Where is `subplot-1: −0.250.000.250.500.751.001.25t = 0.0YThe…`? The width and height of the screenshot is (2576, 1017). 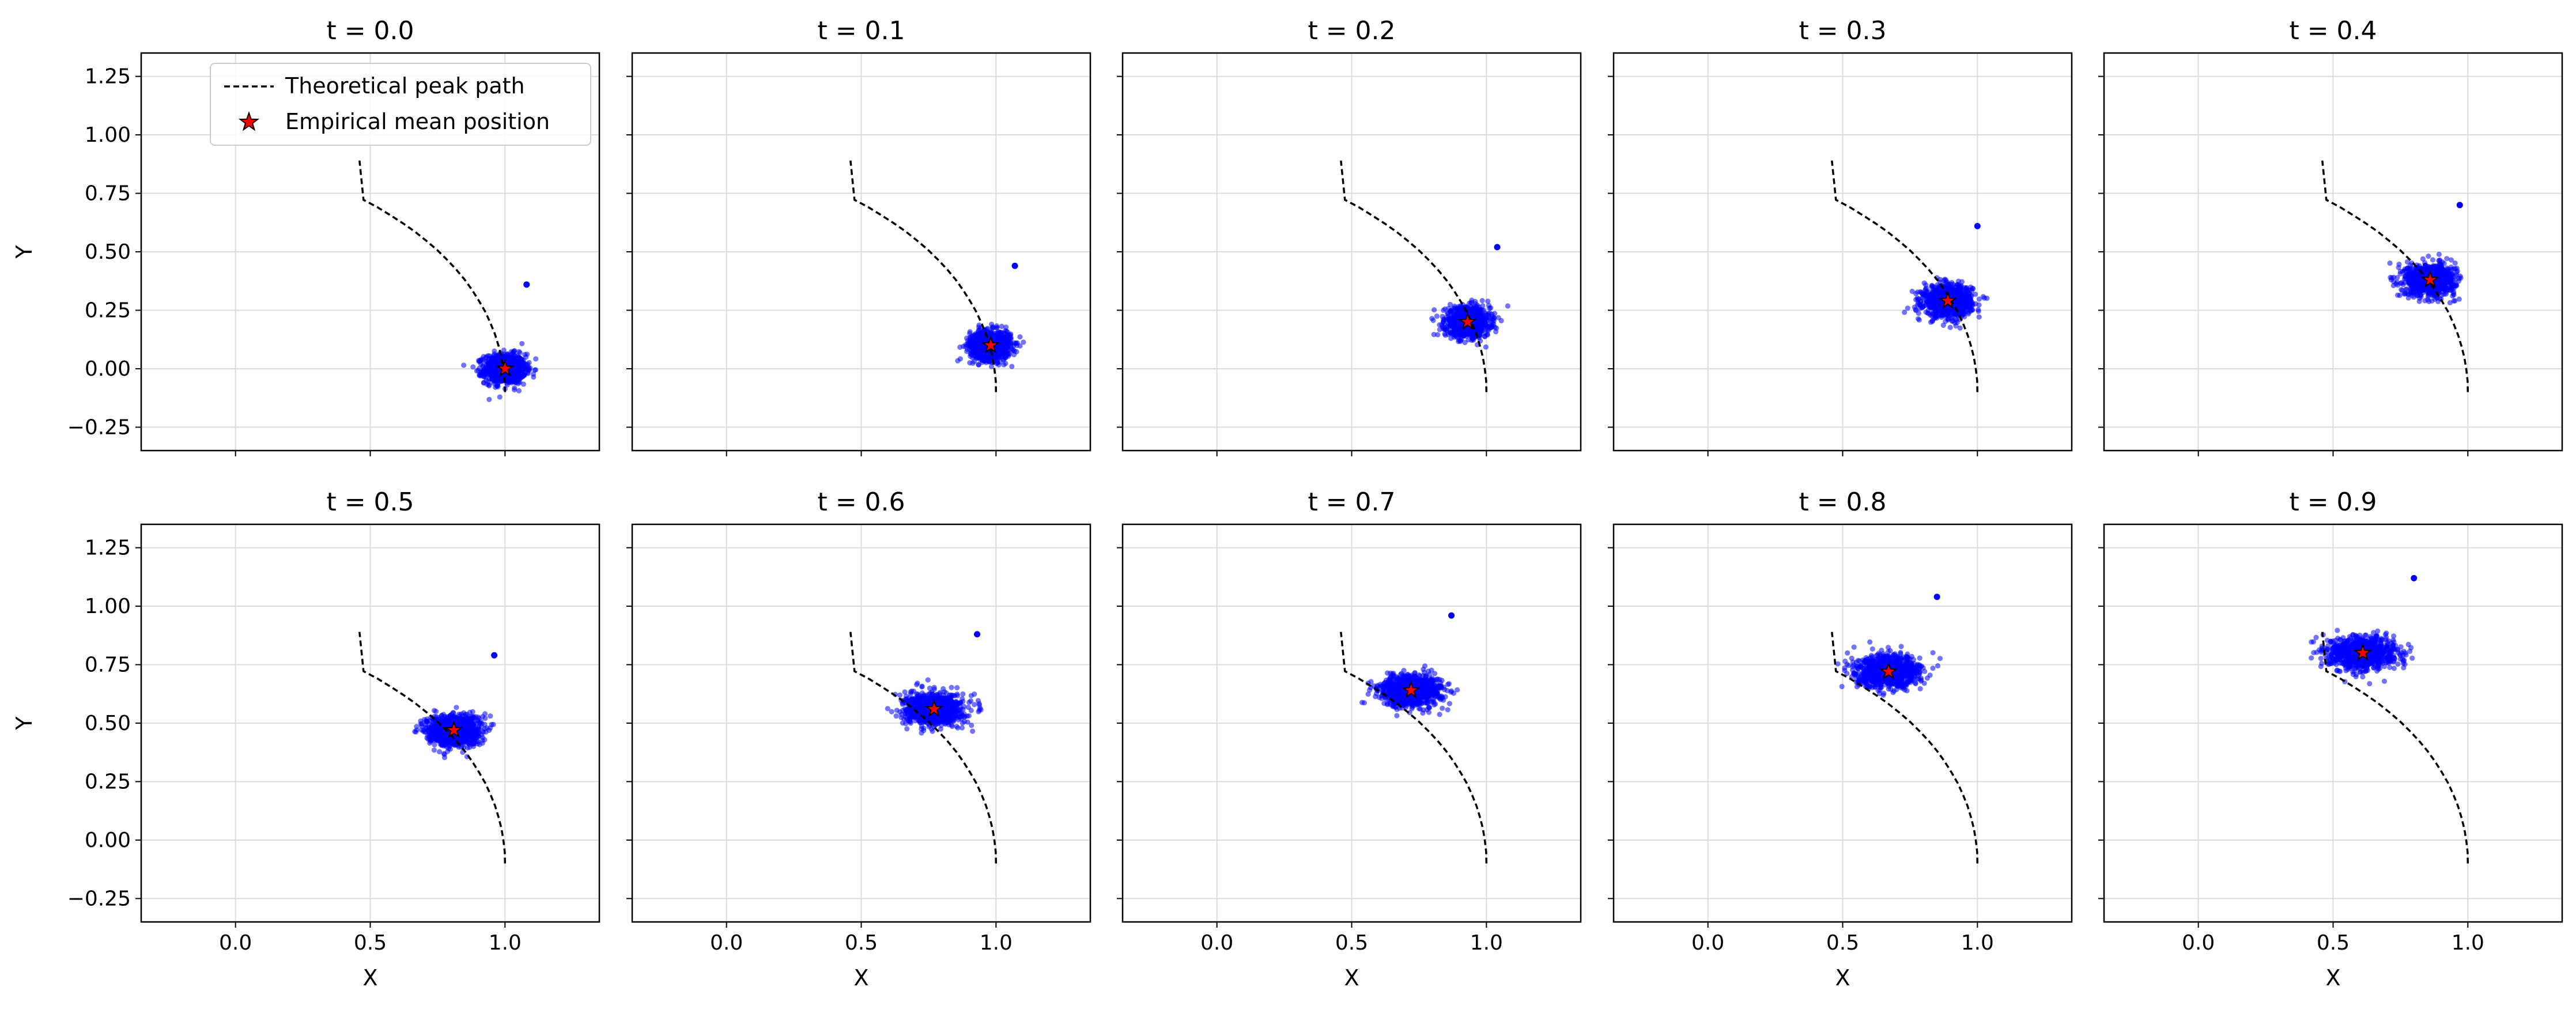
subplot-1: −0.250.000.250.500.751.001.25t = 0.0YThe… is located at coordinates (306, 236).